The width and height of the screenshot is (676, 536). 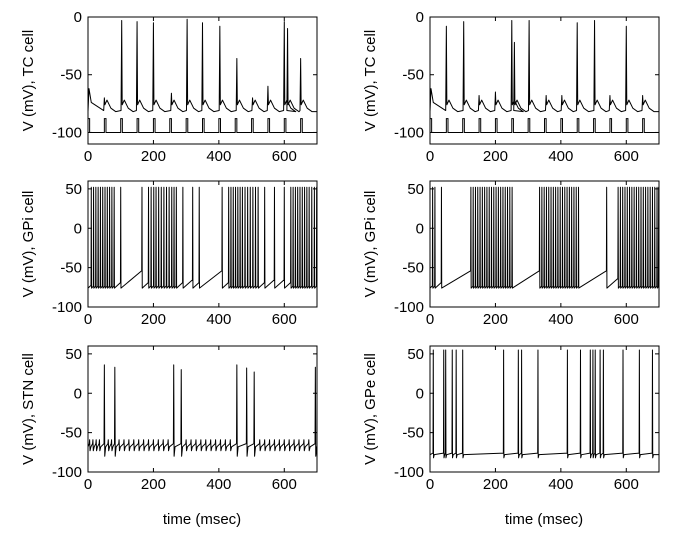 What do you see at coordinates (544, 404) in the screenshot?
I see `voltage-trace-gpe` at bounding box center [544, 404].